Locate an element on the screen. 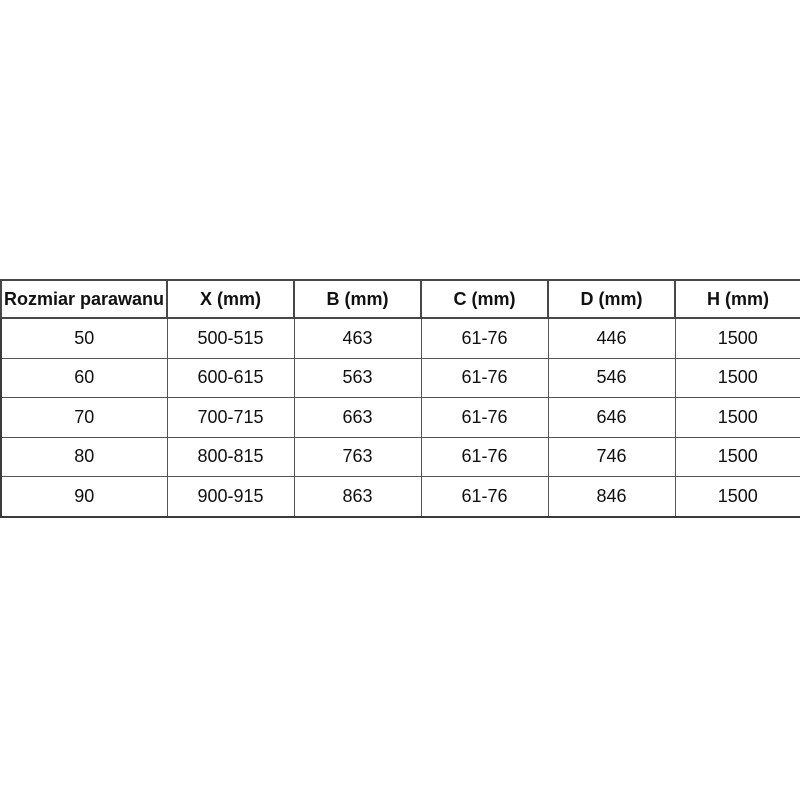 The image size is (800, 800). table-cell: 763 is located at coordinates (357, 456).